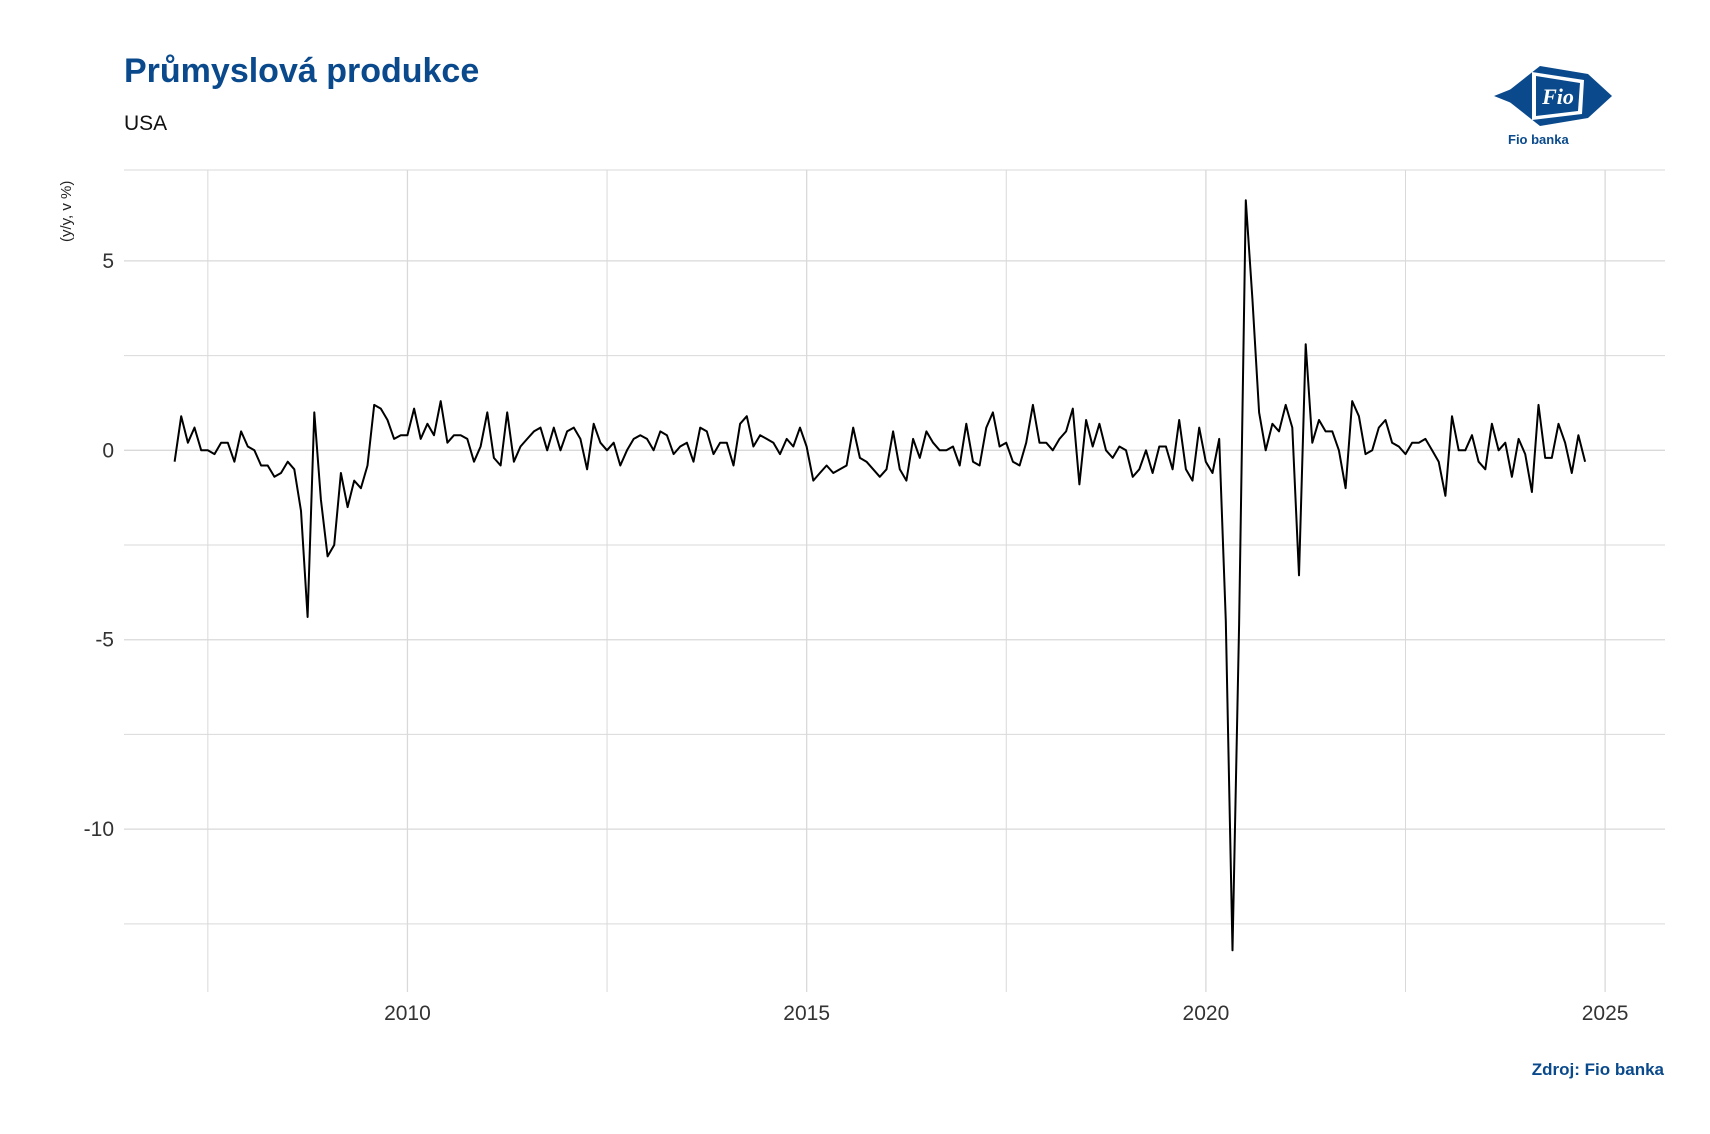 The image size is (1710, 1134). What do you see at coordinates (146, 123) in the screenshot?
I see `chart-subtitle: USA` at bounding box center [146, 123].